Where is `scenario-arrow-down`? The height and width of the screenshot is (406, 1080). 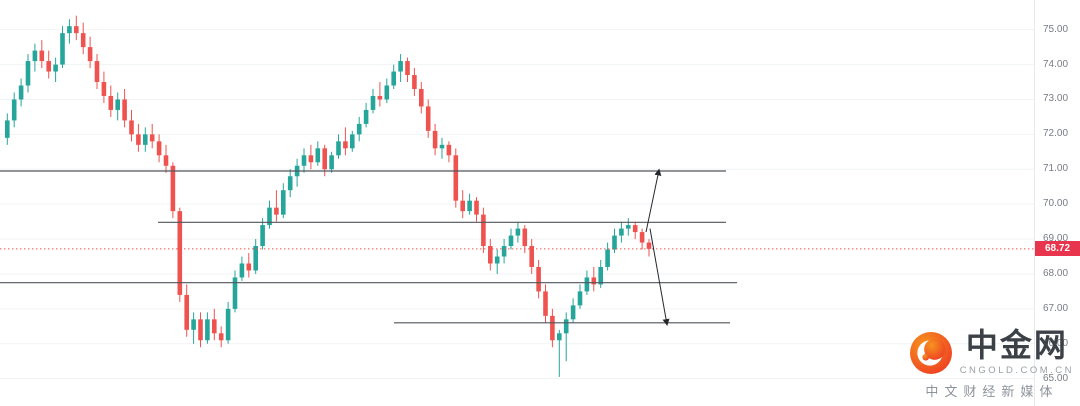
scenario-arrow-down is located at coordinates (659, 277).